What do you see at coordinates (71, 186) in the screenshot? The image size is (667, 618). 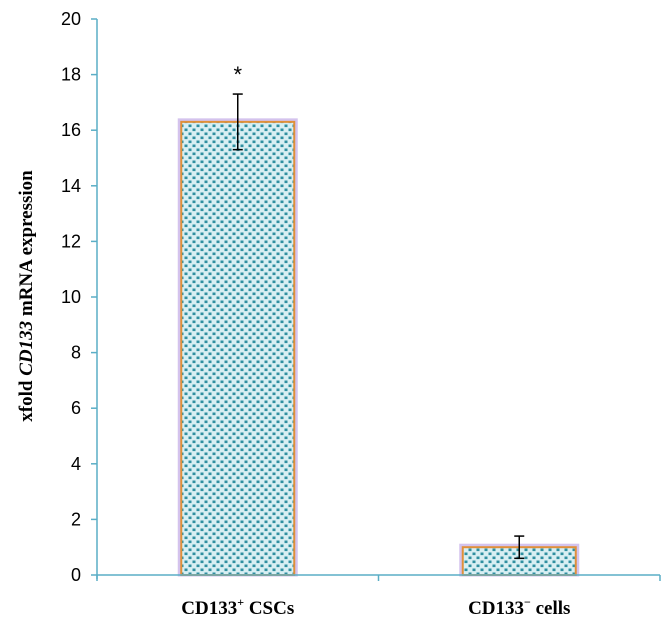 I see `y-tick-label: 14` at bounding box center [71, 186].